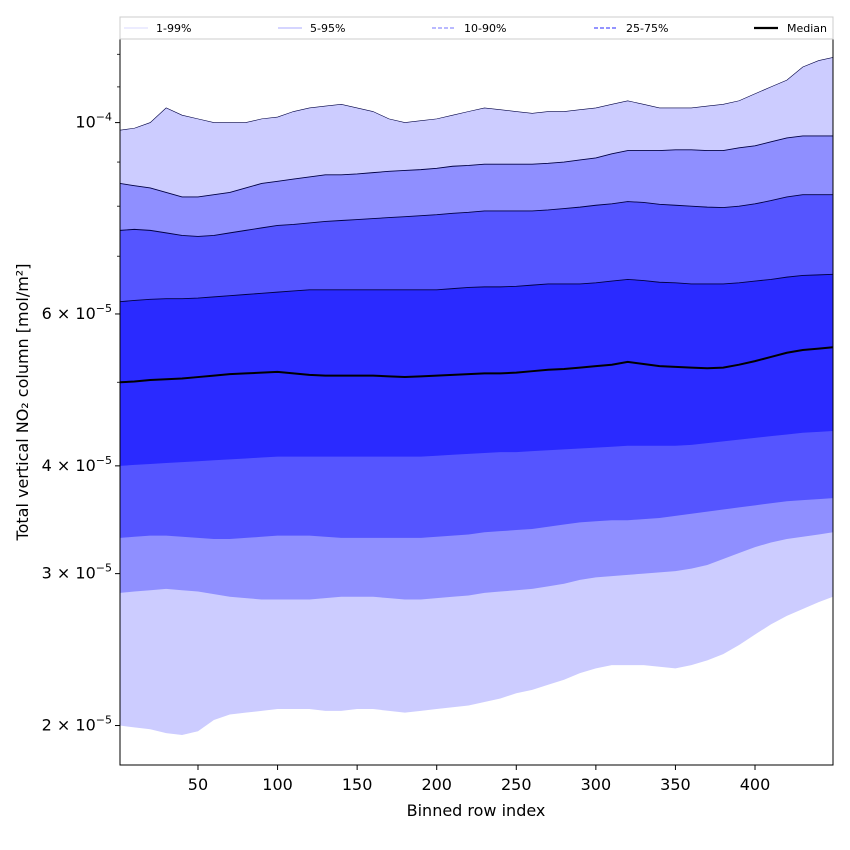 The image size is (850, 850). What do you see at coordinates (77, 724) in the screenshot?
I see `y-tick-label: 2 × 10⁻⁵` at bounding box center [77, 724].